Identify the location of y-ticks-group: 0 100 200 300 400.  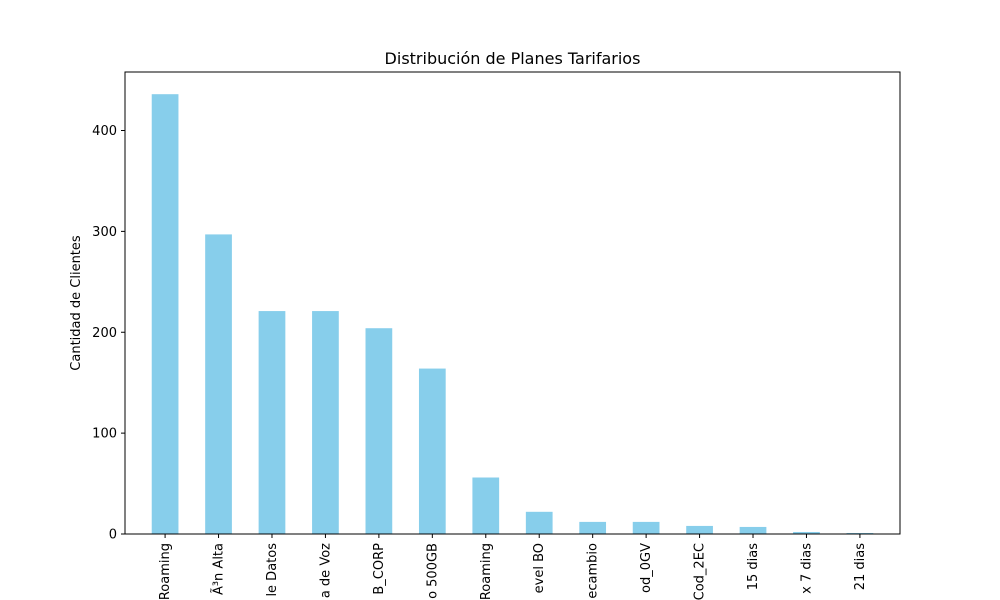
(108, 333).